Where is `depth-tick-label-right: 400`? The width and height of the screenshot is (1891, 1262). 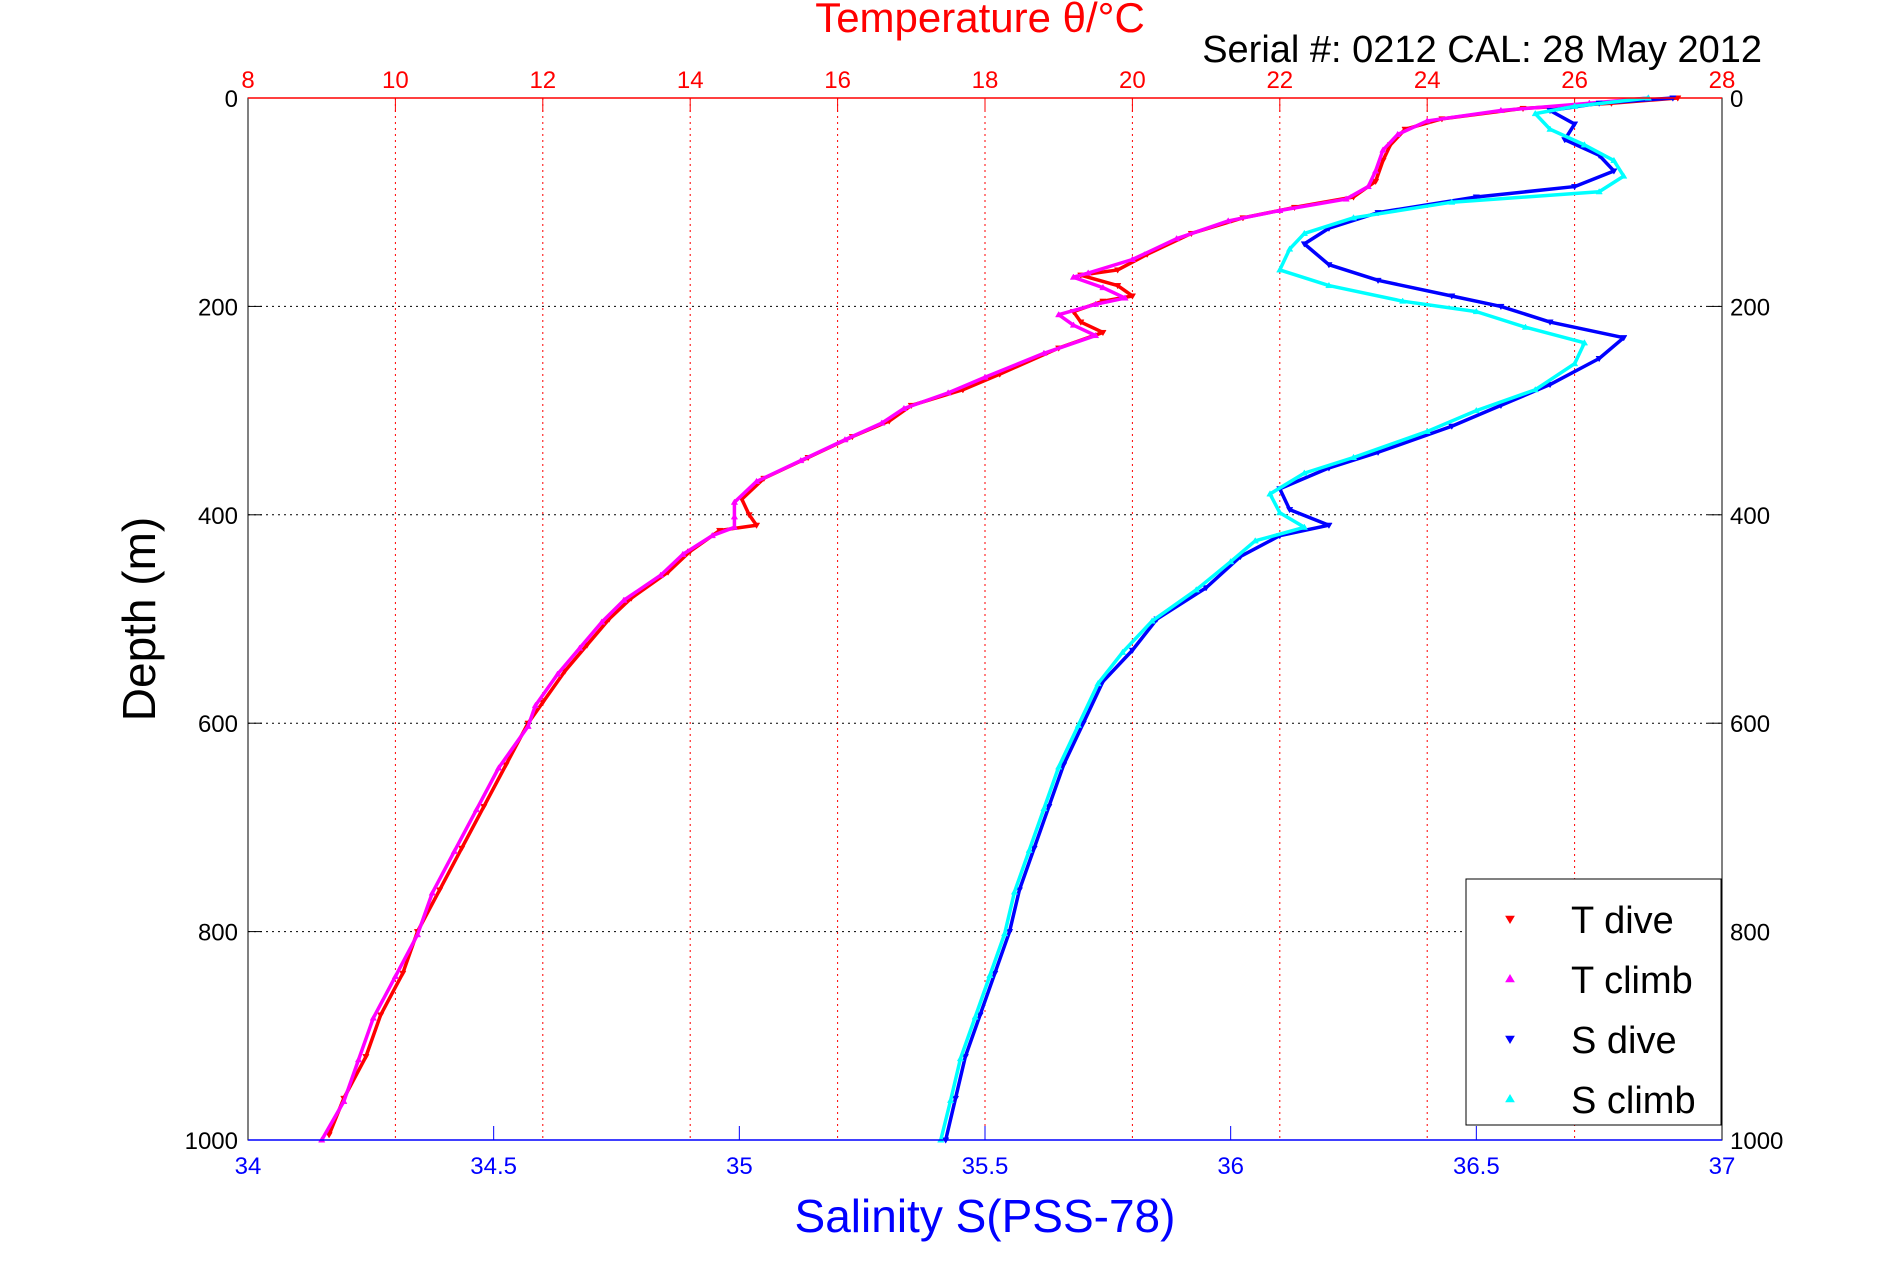 depth-tick-label-right: 400 is located at coordinates (1750, 516).